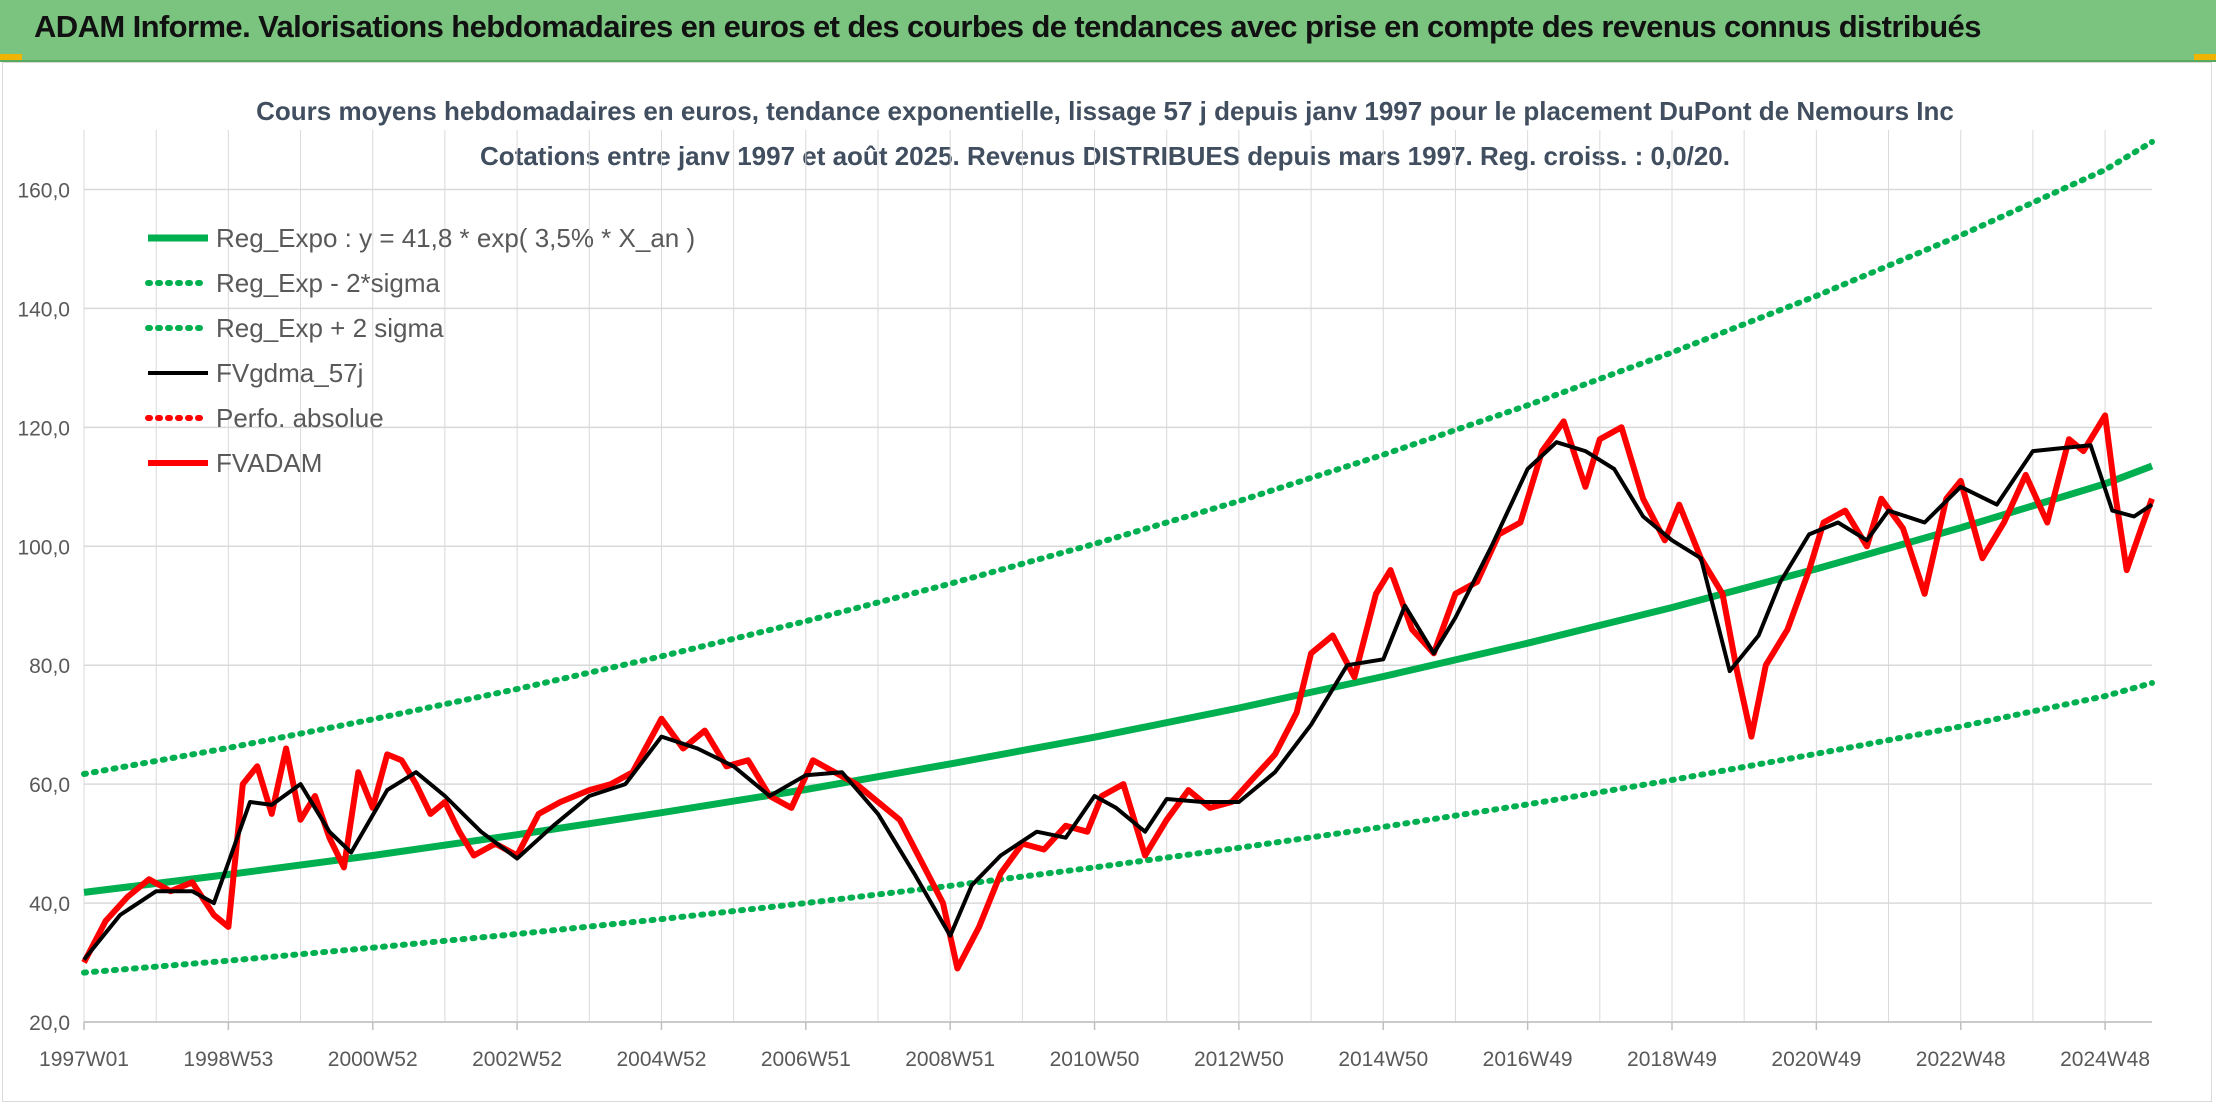  What do you see at coordinates (43, 428) in the screenshot?
I see `y-tick-label: 120,0` at bounding box center [43, 428].